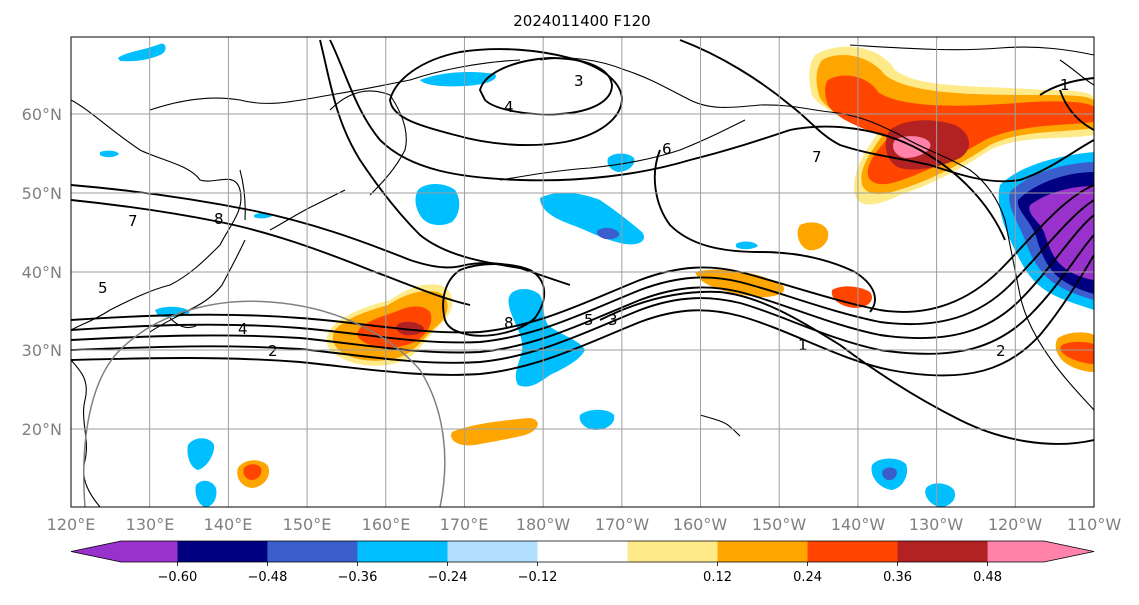  I want to click on lon-label: 120°W, so click(1015, 524).